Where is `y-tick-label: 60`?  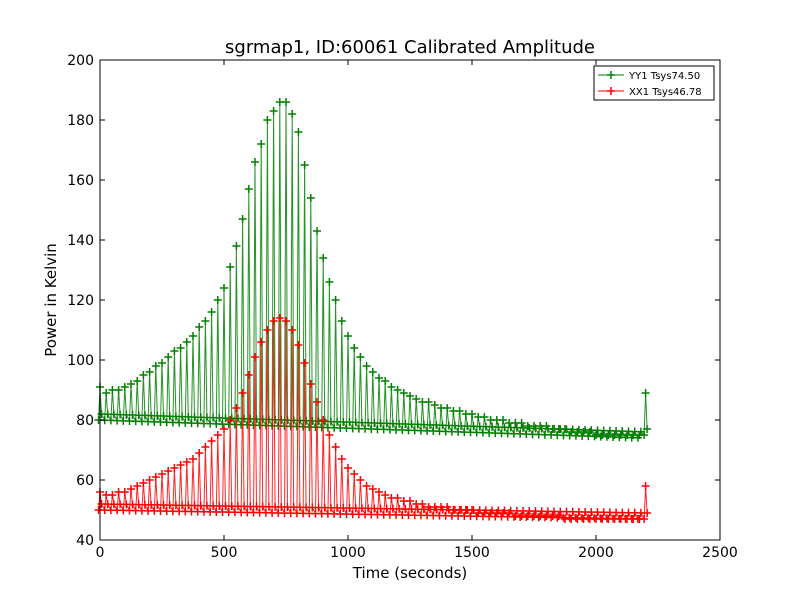 y-tick-label: 60 is located at coordinates (85, 481).